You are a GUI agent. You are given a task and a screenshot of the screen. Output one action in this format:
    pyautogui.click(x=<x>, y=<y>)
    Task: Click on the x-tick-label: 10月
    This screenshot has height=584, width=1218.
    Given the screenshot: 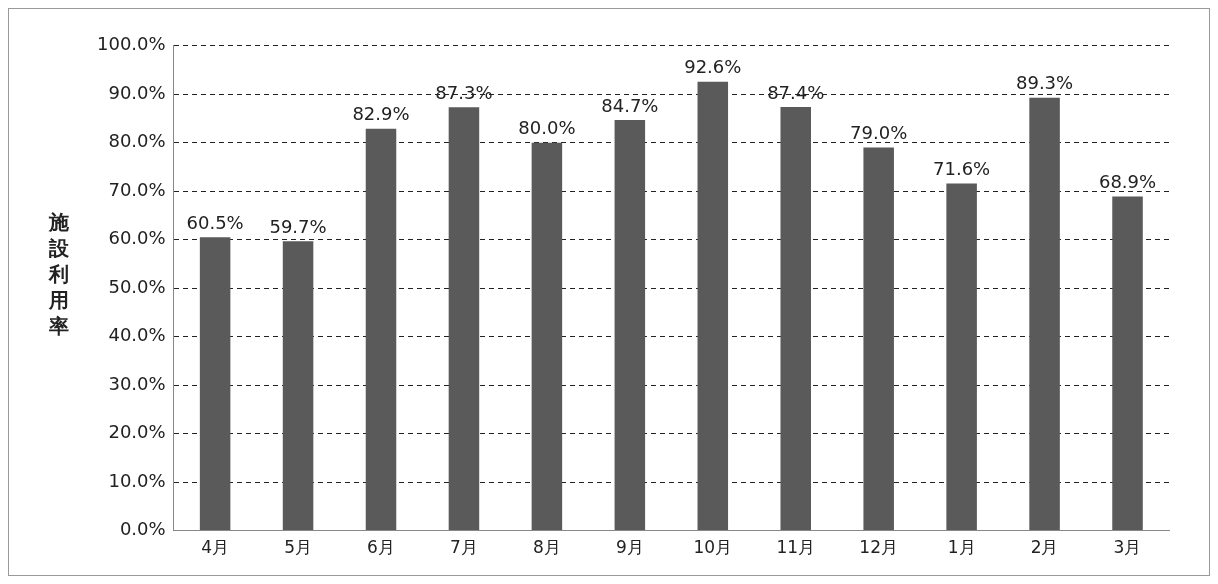 What is the action you would take?
    pyautogui.click(x=713, y=547)
    